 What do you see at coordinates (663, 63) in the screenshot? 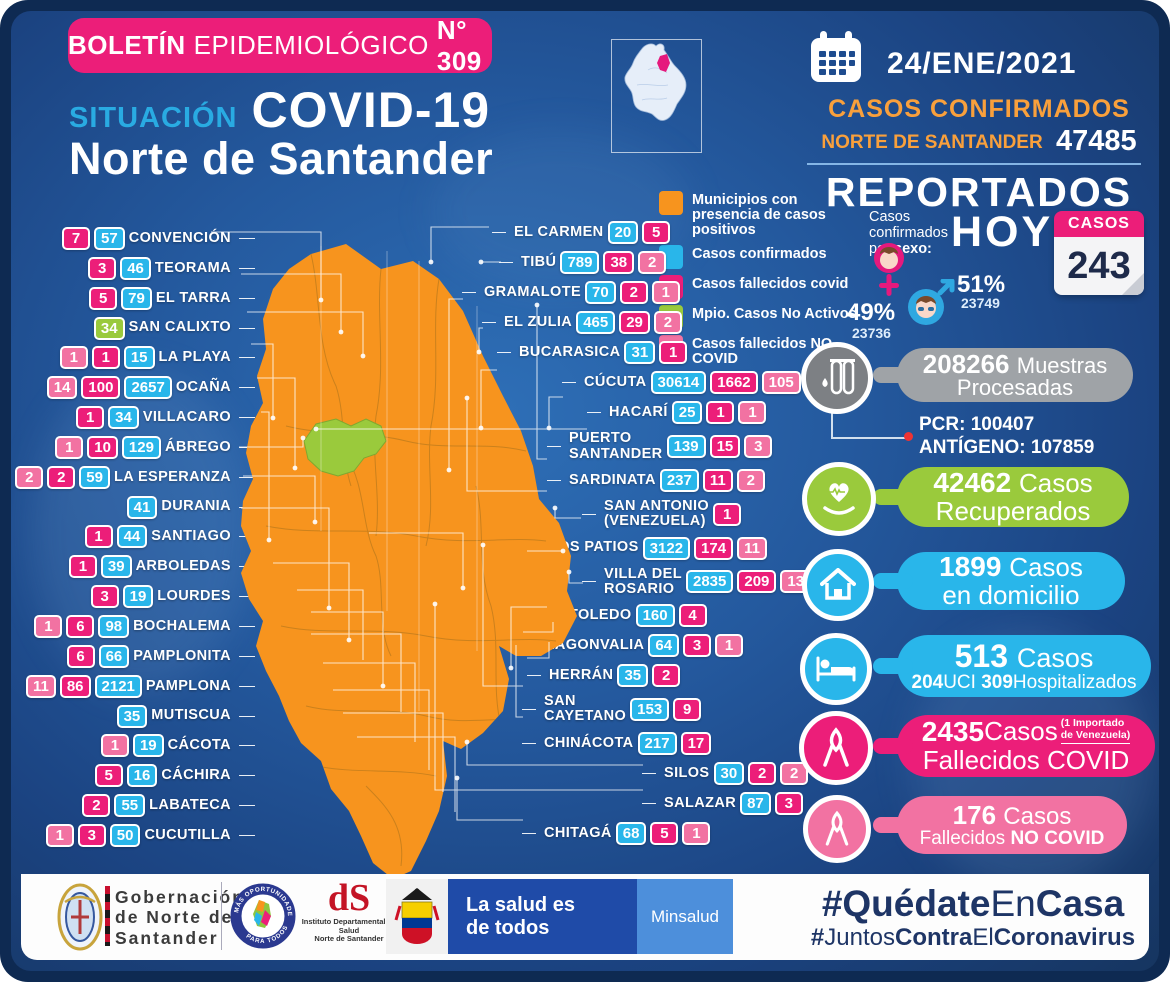
I see `norte-de-santander-highlight` at bounding box center [663, 63].